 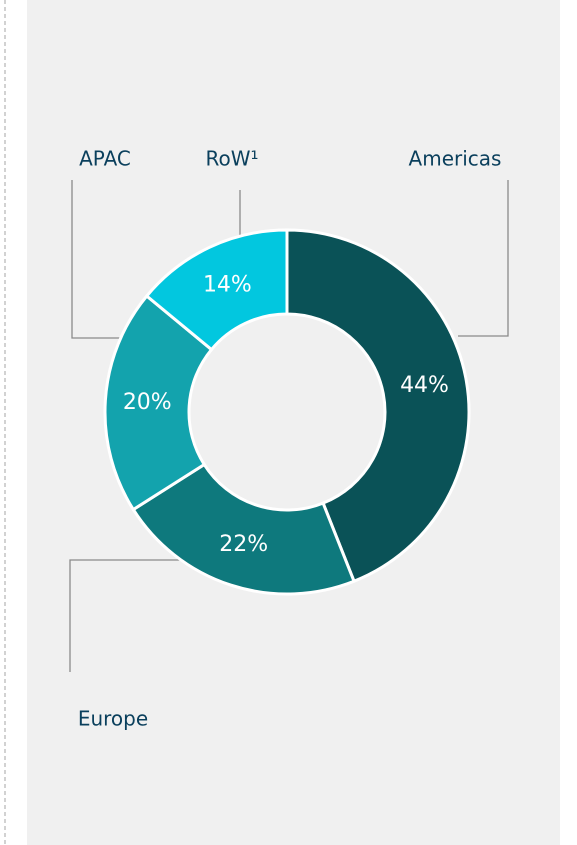 What do you see at coordinates (455, 159) in the screenshot?
I see `category-label: Americas` at bounding box center [455, 159].